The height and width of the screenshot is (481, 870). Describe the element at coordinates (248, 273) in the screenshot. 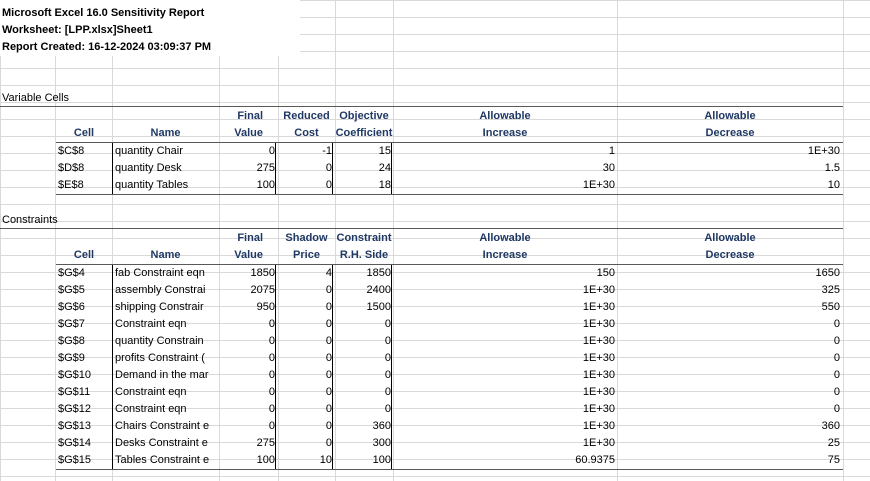

I see `cell-final-value: 1850` at that location.